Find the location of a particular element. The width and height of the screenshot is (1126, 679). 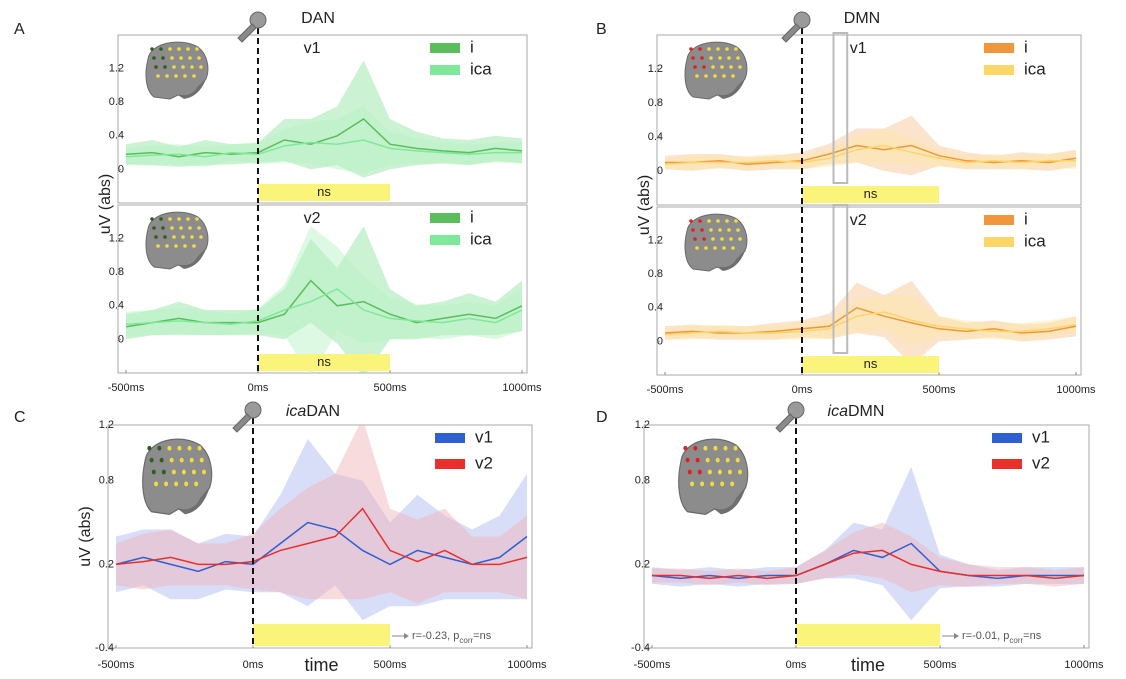

stat-label: r=-0.23, pcorr=ns is located at coordinates (452, 637).